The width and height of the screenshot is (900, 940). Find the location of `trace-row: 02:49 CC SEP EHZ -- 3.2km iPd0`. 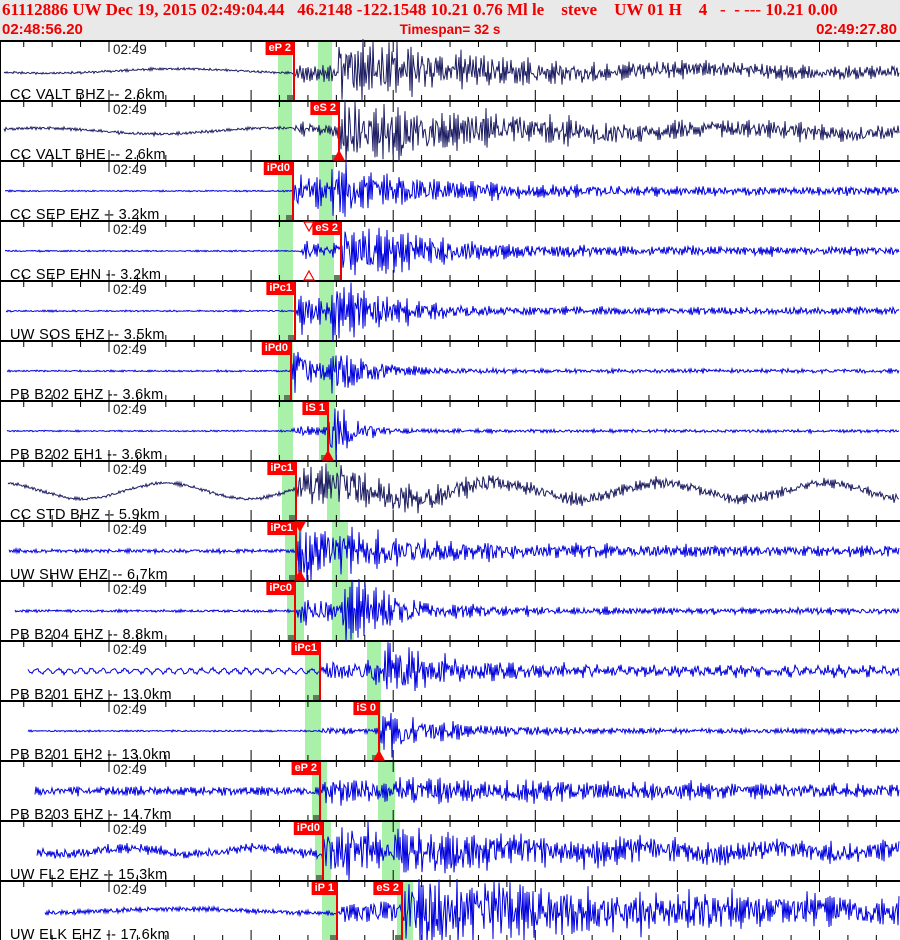

trace-row: 02:49 CC SEP EHZ -- 3.2km iPd0 is located at coordinates (450, 192).